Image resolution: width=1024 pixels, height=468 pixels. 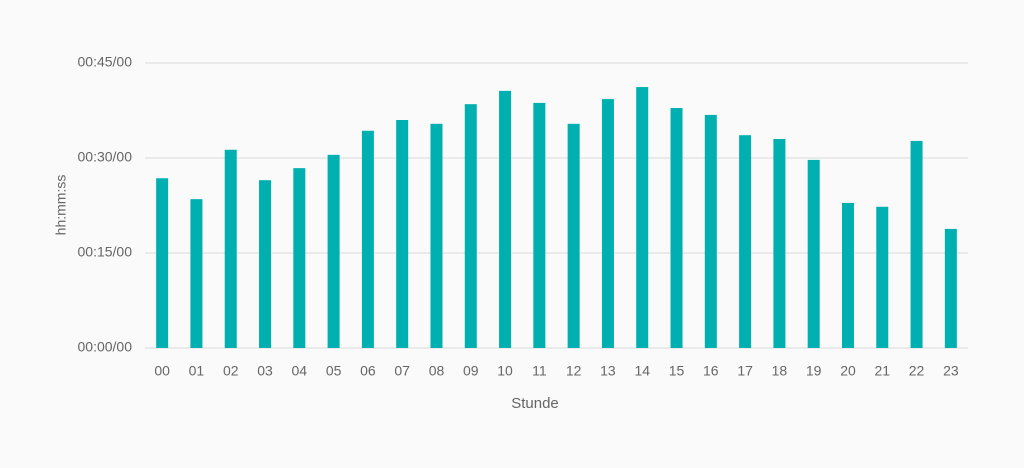 What do you see at coordinates (677, 371) in the screenshot?
I see `x-tick-label: 15` at bounding box center [677, 371].